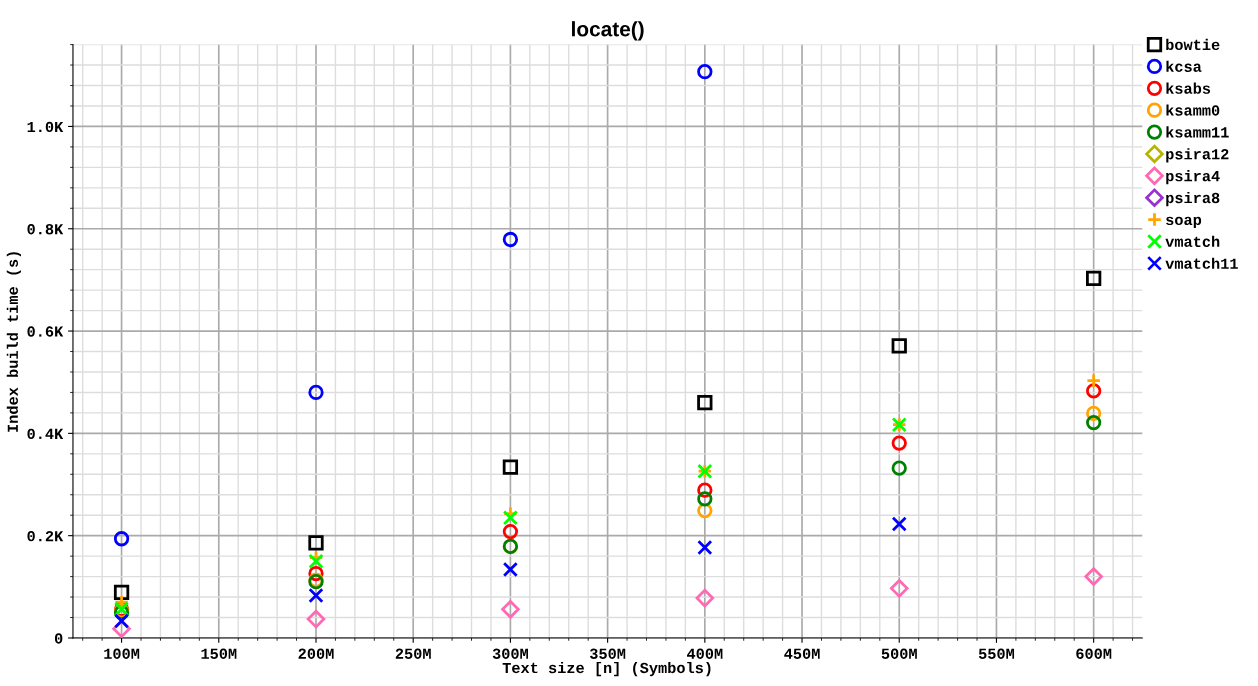 The width and height of the screenshot is (1258, 686). I want to click on chart-title: locate(), so click(608, 31).